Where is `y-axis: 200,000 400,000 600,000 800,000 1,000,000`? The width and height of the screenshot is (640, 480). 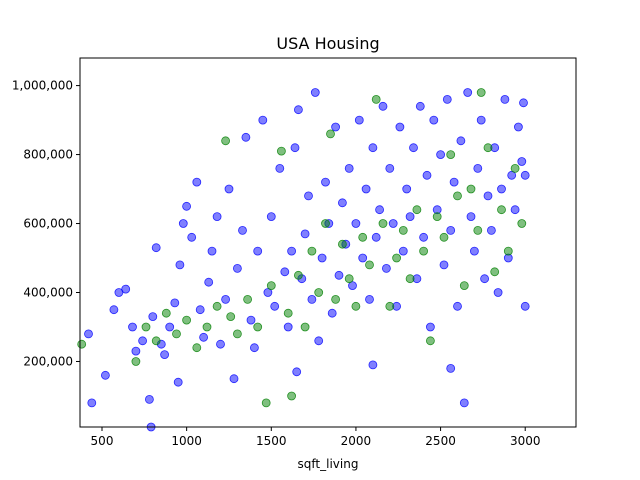 y-axis: 200,000 400,000 600,000 800,000 1,000,000 is located at coordinates (46, 223).